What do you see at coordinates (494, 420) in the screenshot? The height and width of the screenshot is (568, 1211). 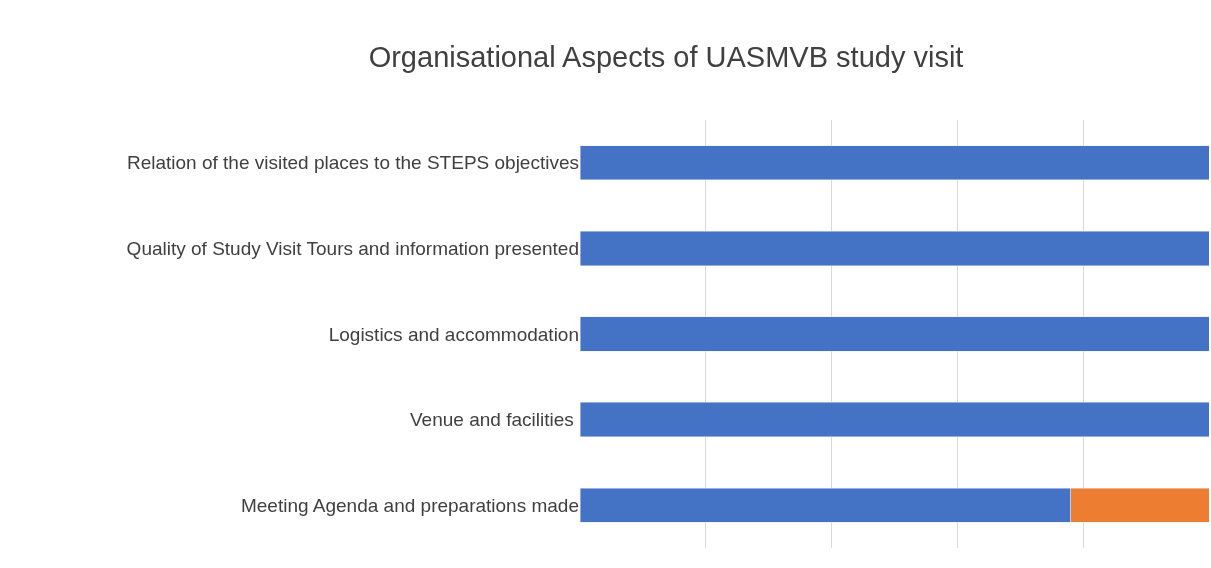 I see `y-tick-label: Venue and facilities` at bounding box center [494, 420].